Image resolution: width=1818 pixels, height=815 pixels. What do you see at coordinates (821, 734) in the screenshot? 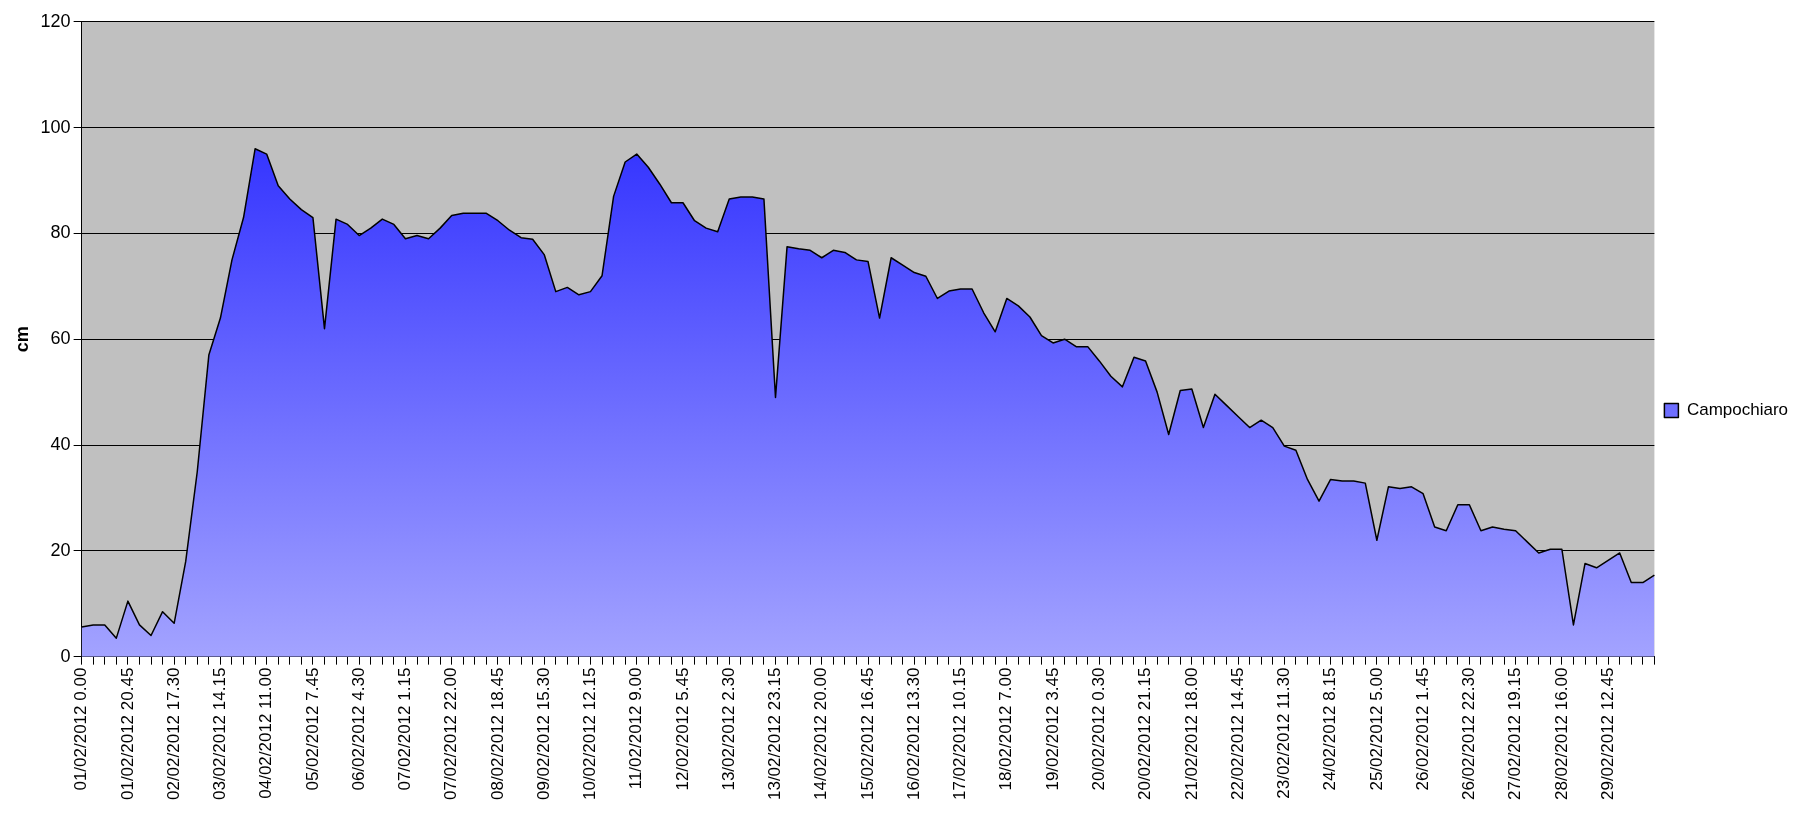
I see `x-tick-label: 14/02/2012 20.00` at bounding box center [821, 734].